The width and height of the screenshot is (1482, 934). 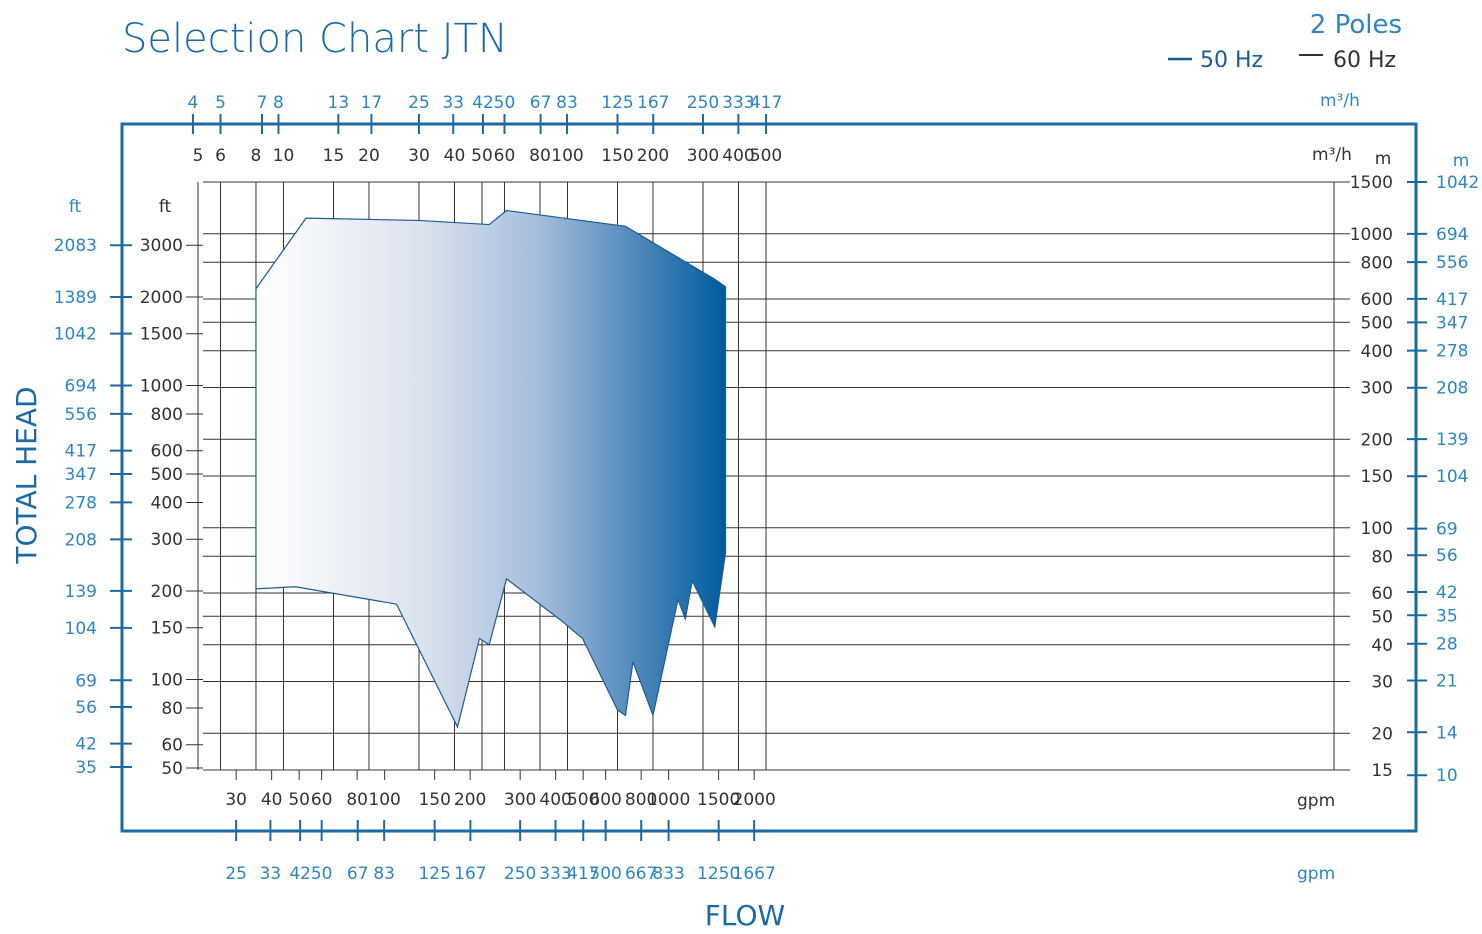 What do you see at coordinates (1383, 159) in the screenshot?
I see `right-dark-unit: m` at bounding box center [1383, 159].